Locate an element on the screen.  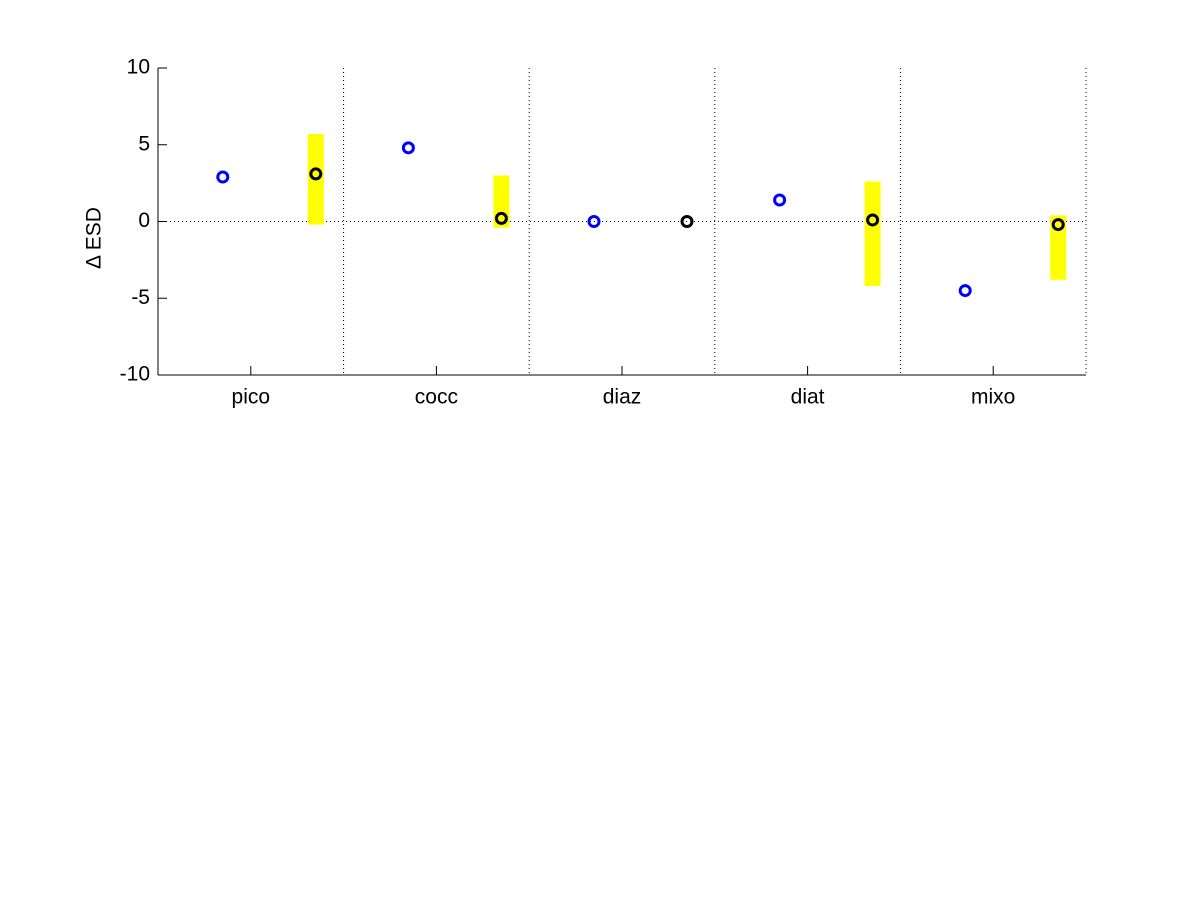
y-tick-label: 0 is located at coordinates (144, 220).